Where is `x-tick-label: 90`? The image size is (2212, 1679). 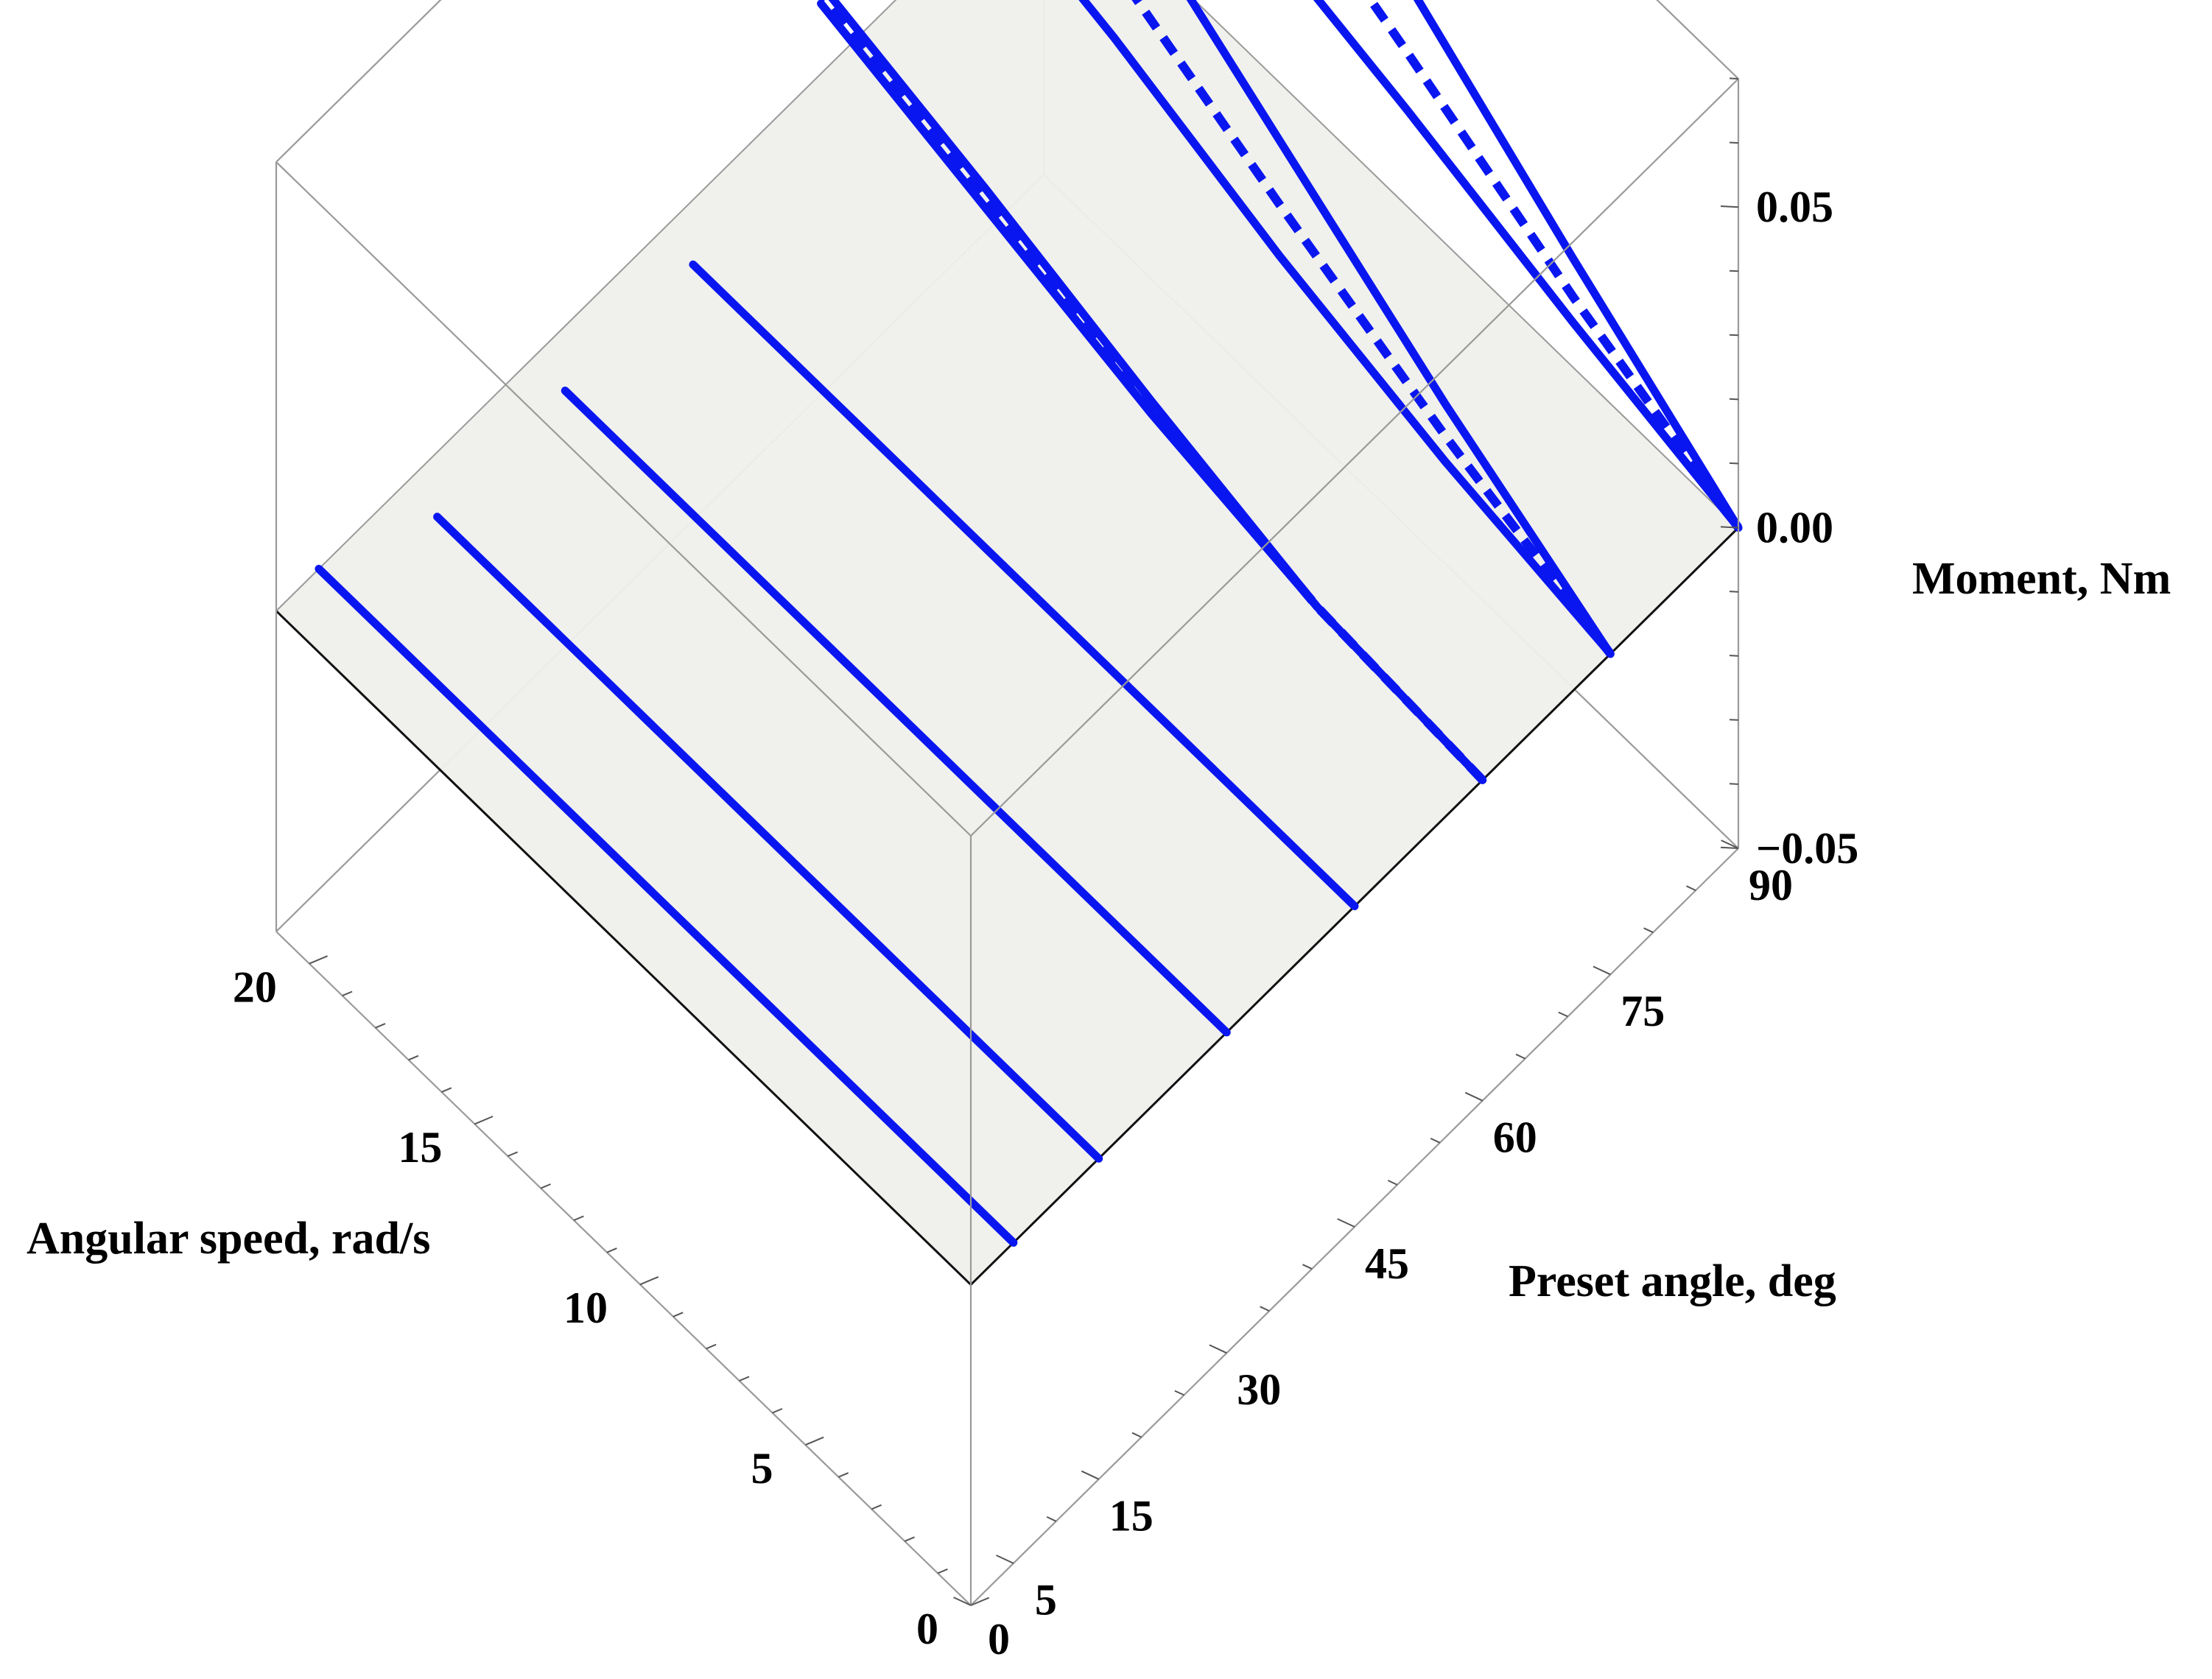
x-tick-label: 90 is located at coordinates (1771, 885).